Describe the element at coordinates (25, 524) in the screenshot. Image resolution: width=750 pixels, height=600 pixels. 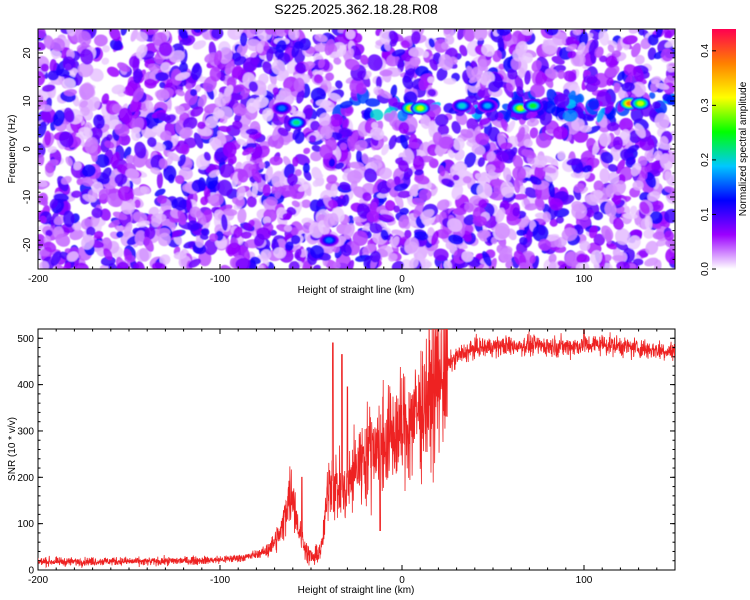
I see `y-tick-label: 100` at that location.